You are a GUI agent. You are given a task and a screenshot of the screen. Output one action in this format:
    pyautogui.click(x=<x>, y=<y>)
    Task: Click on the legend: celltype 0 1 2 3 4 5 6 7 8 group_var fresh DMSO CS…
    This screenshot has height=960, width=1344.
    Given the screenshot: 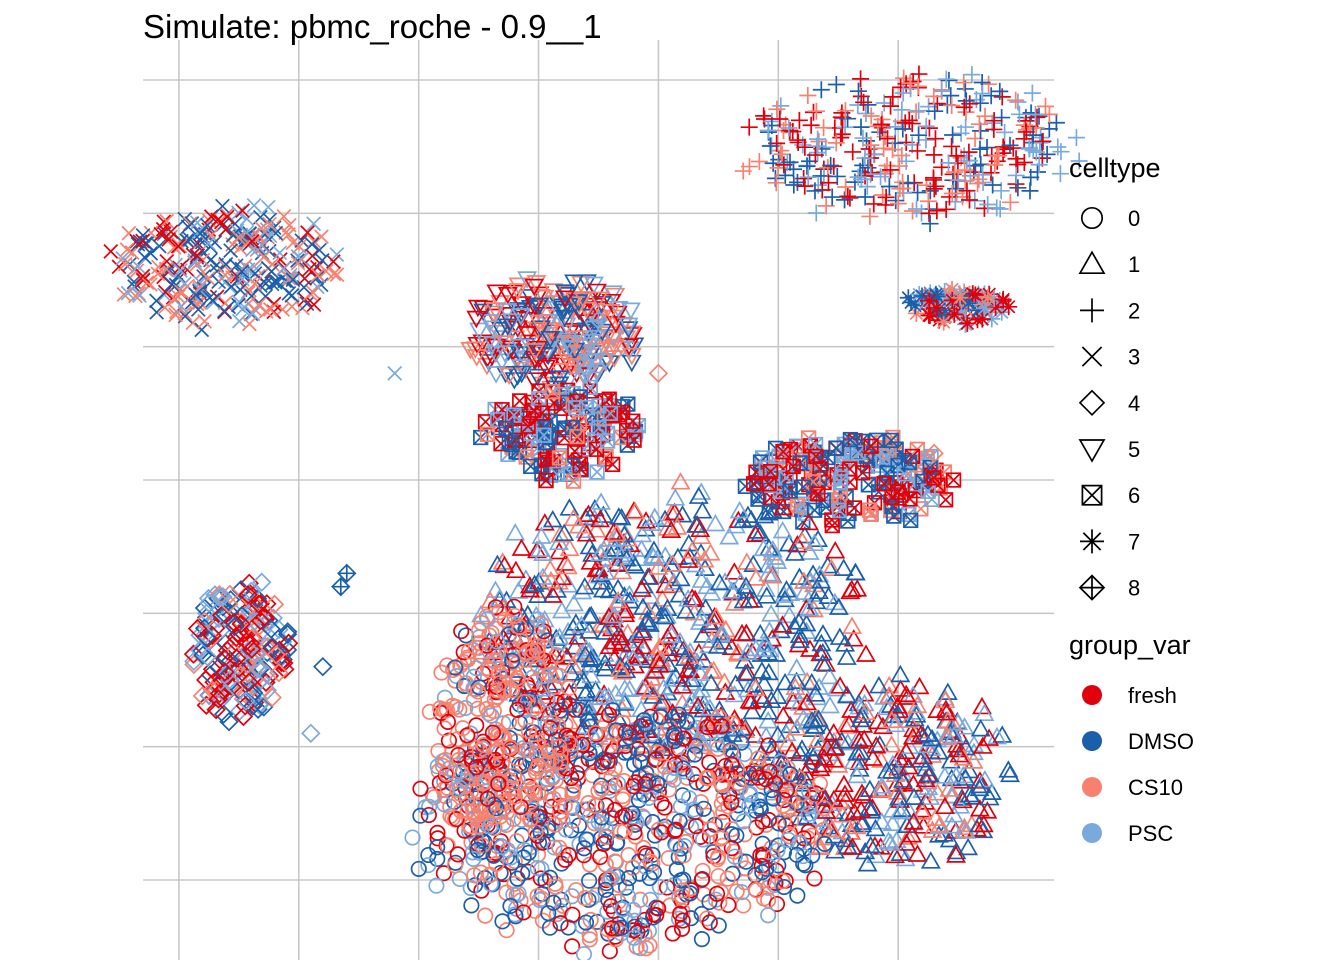 What is the action you would take?
    pyautogui.click(x=1131, y=499)
    